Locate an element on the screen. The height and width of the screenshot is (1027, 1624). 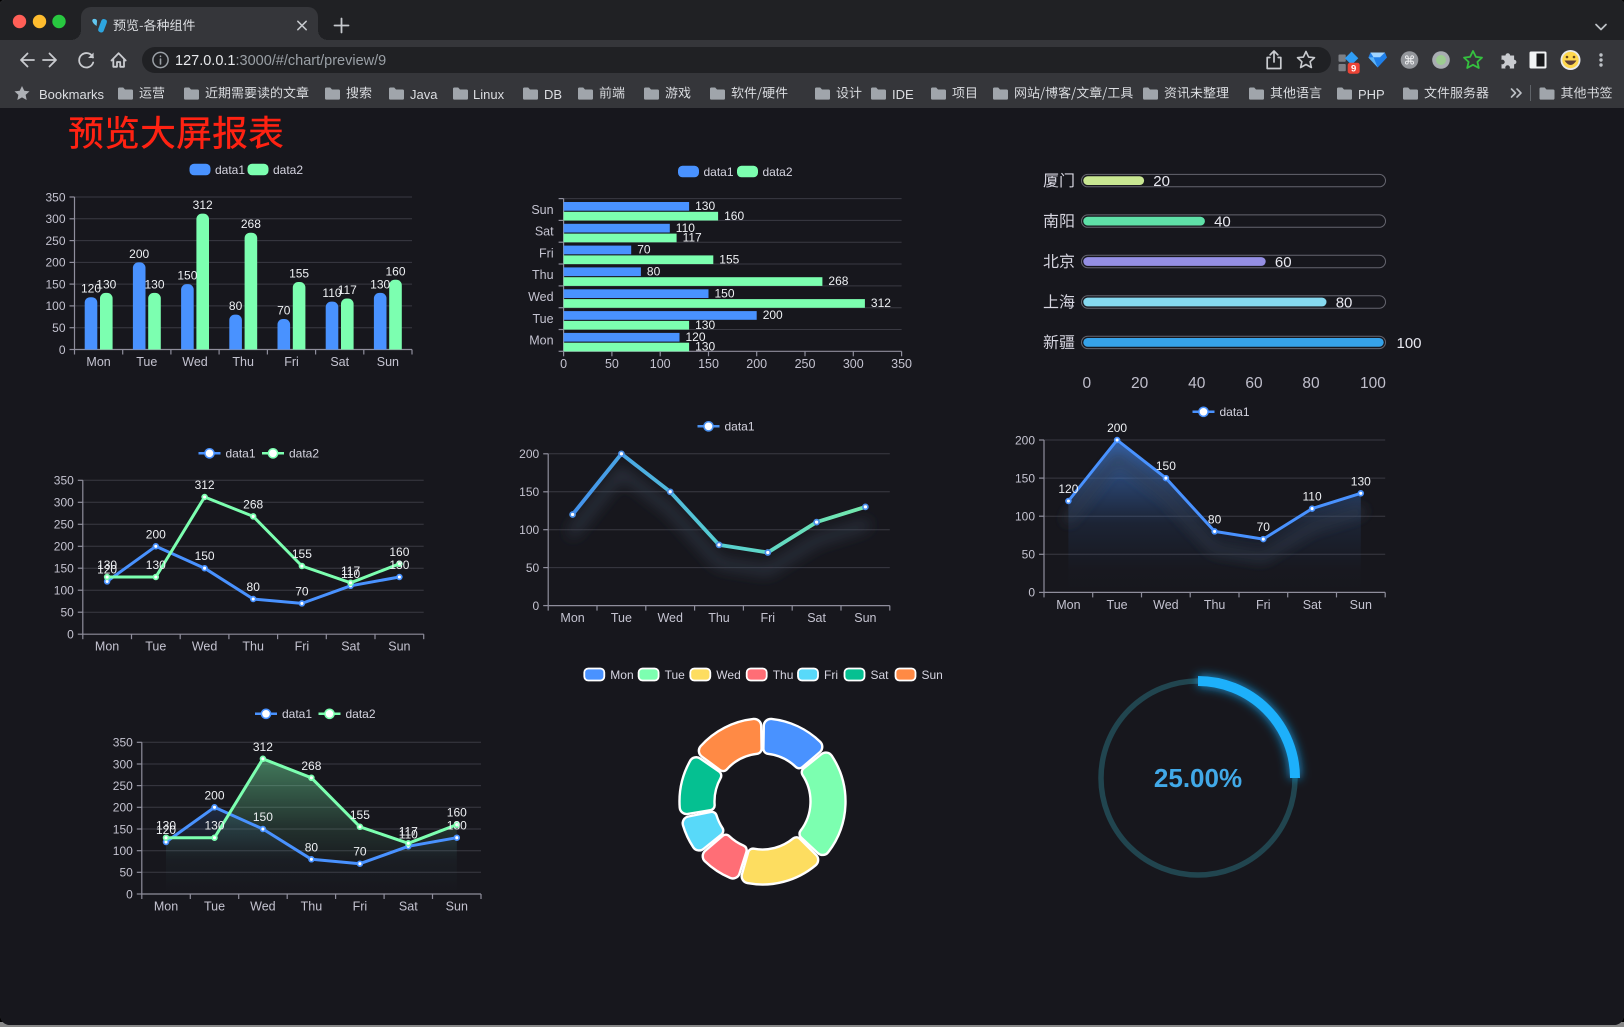
svg-text: 60 is located at coordinates (1254, 383).